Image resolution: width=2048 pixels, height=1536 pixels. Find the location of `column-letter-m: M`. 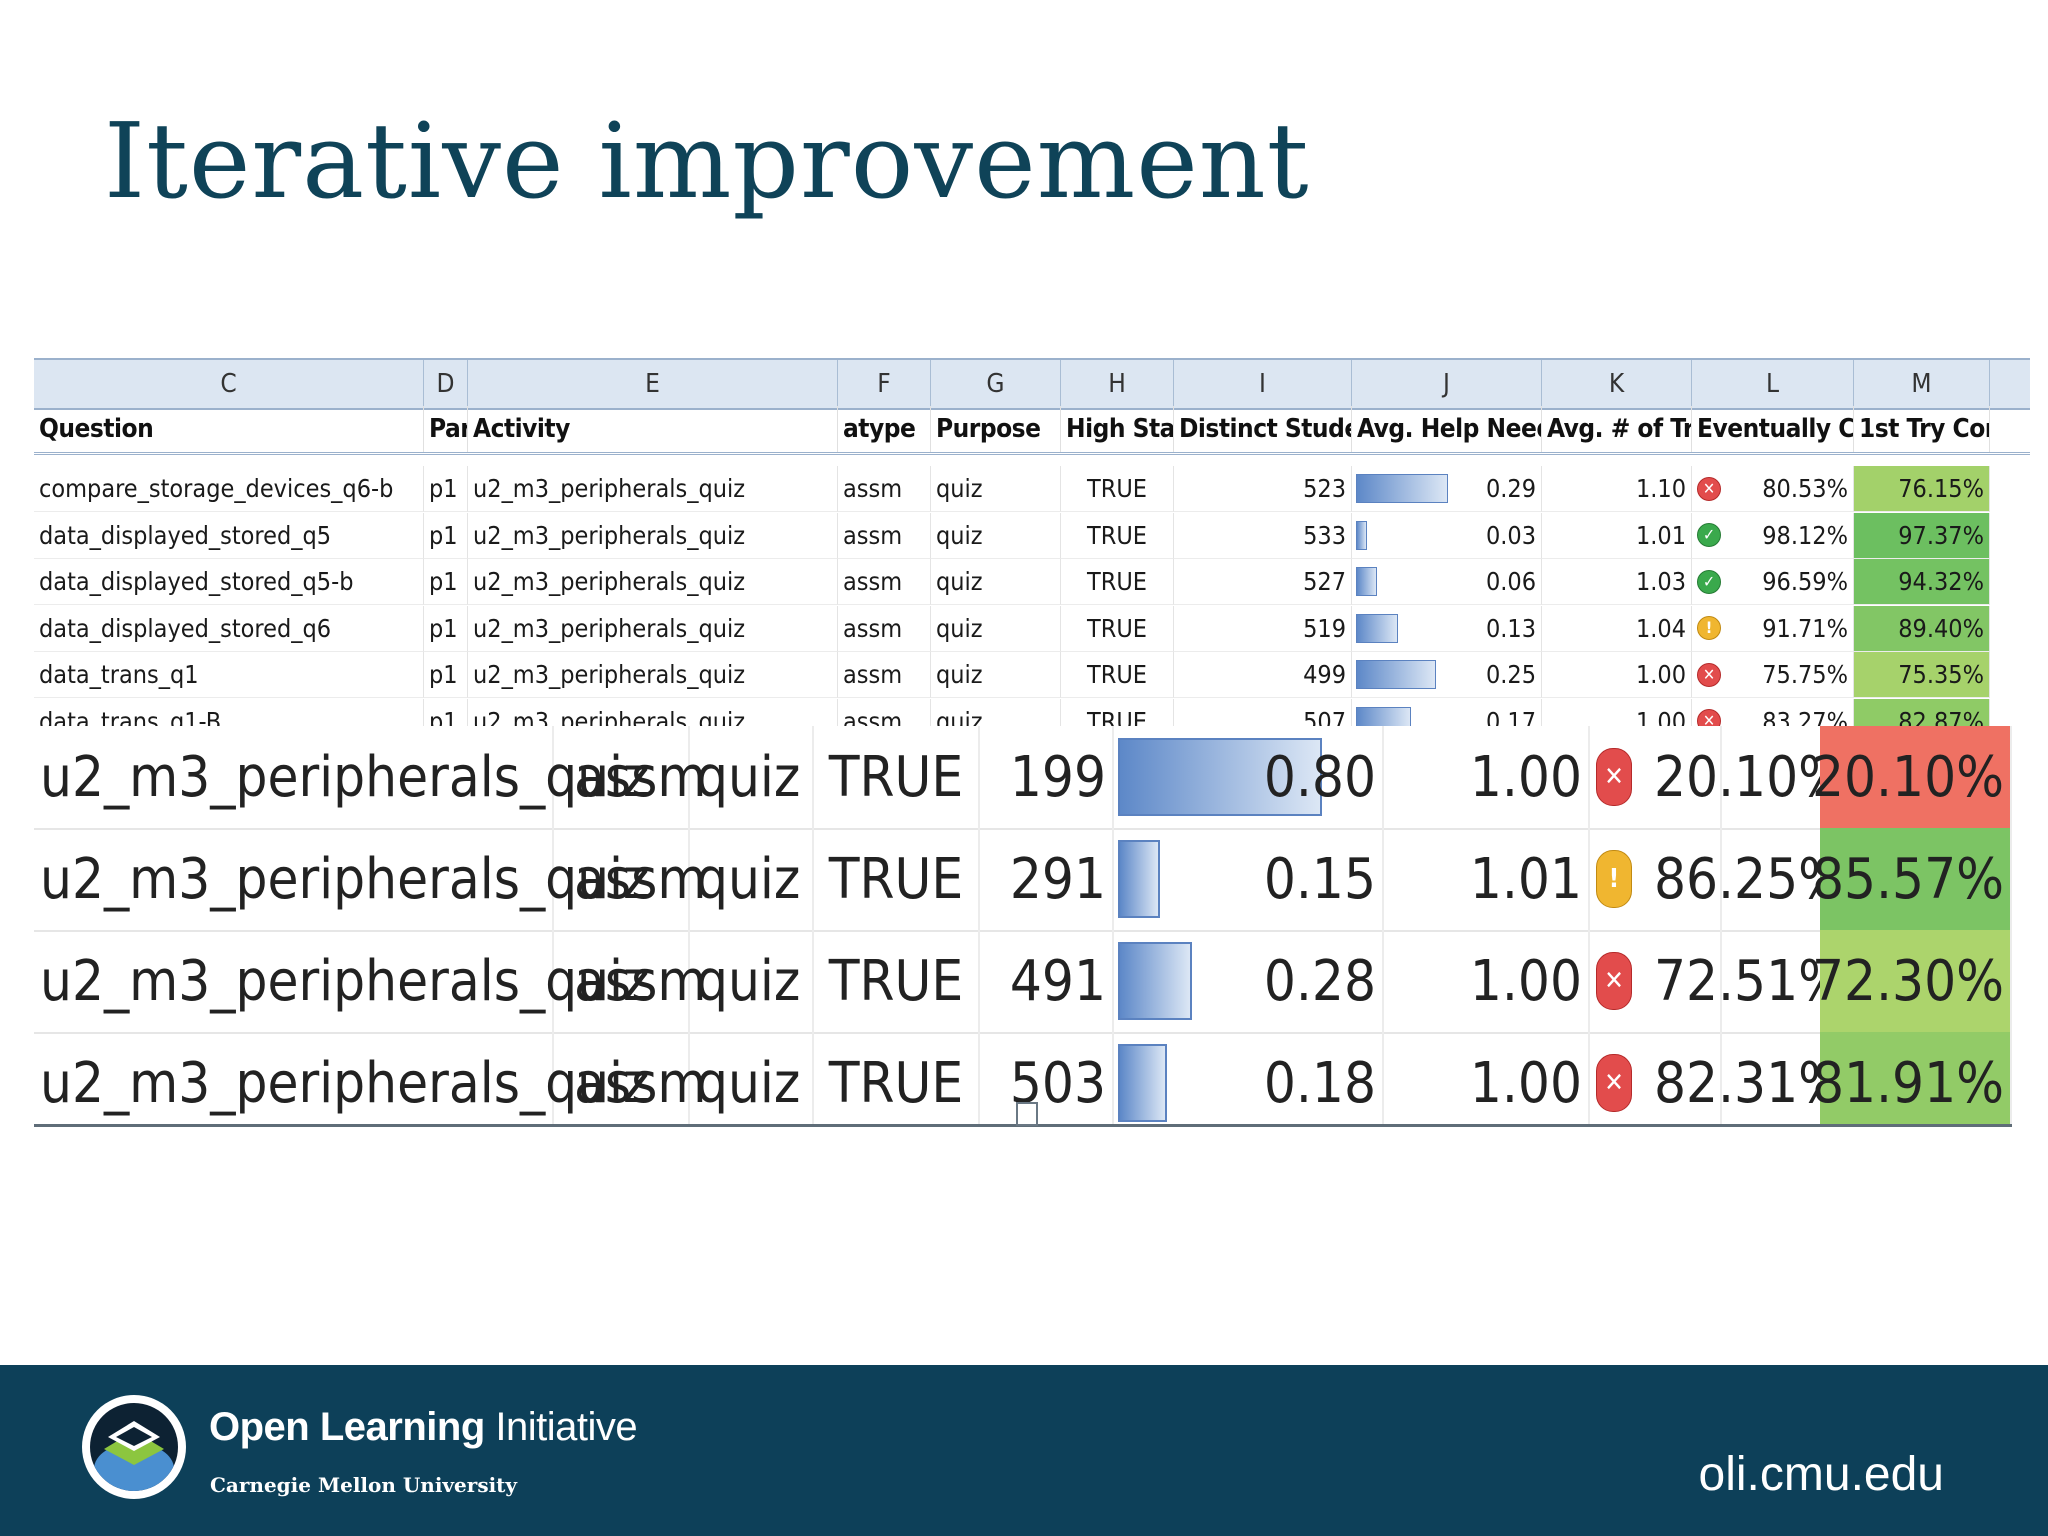

column-letter-m: M is located at coordinates (1922, 384).